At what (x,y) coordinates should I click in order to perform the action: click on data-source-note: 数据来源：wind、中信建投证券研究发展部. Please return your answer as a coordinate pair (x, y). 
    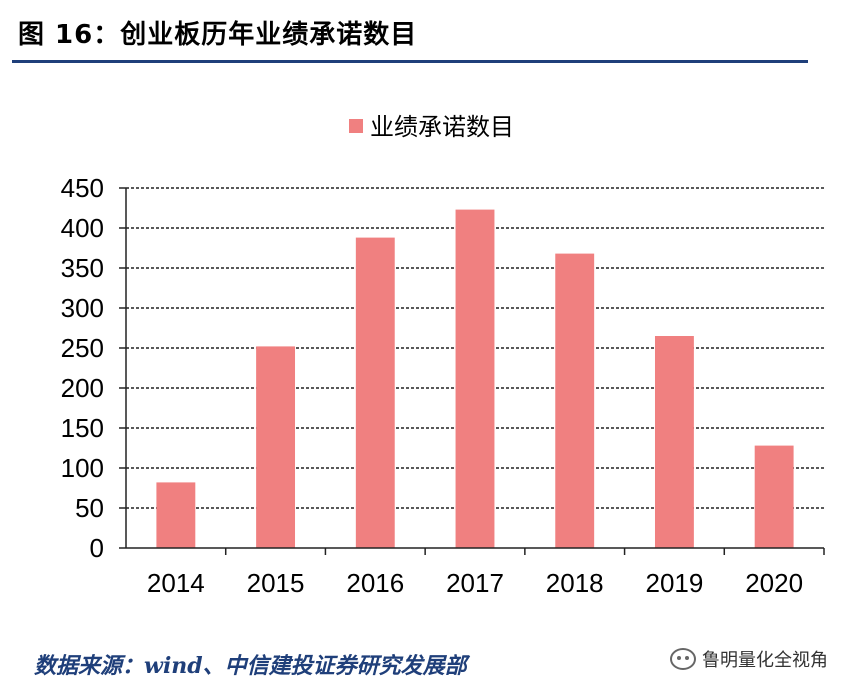
    Looking at the image, I should click on (250, 666).